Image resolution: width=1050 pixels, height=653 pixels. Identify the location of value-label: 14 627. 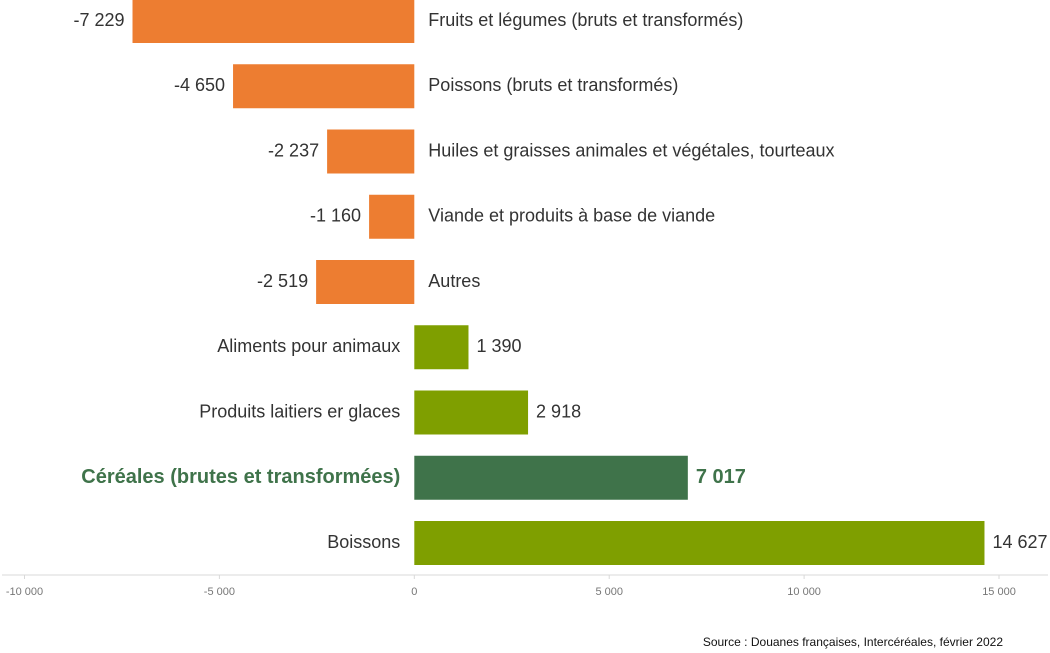
(1019, 542).